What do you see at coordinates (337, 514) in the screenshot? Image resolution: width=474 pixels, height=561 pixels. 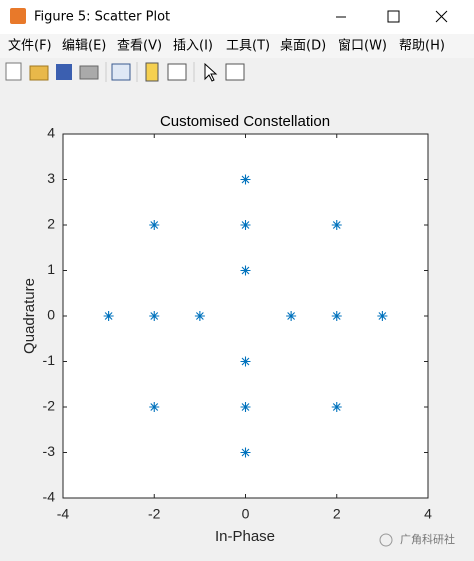 I see `x-tick-label: 2` at bounding box center [337, 514].